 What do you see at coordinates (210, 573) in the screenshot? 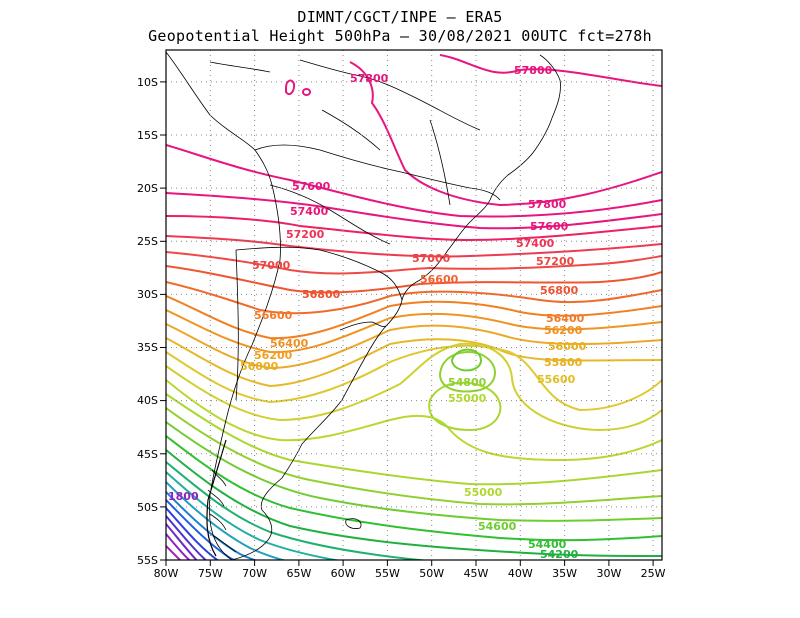
I see `x-tick-label: 75W` at bounding box center [210, 573].